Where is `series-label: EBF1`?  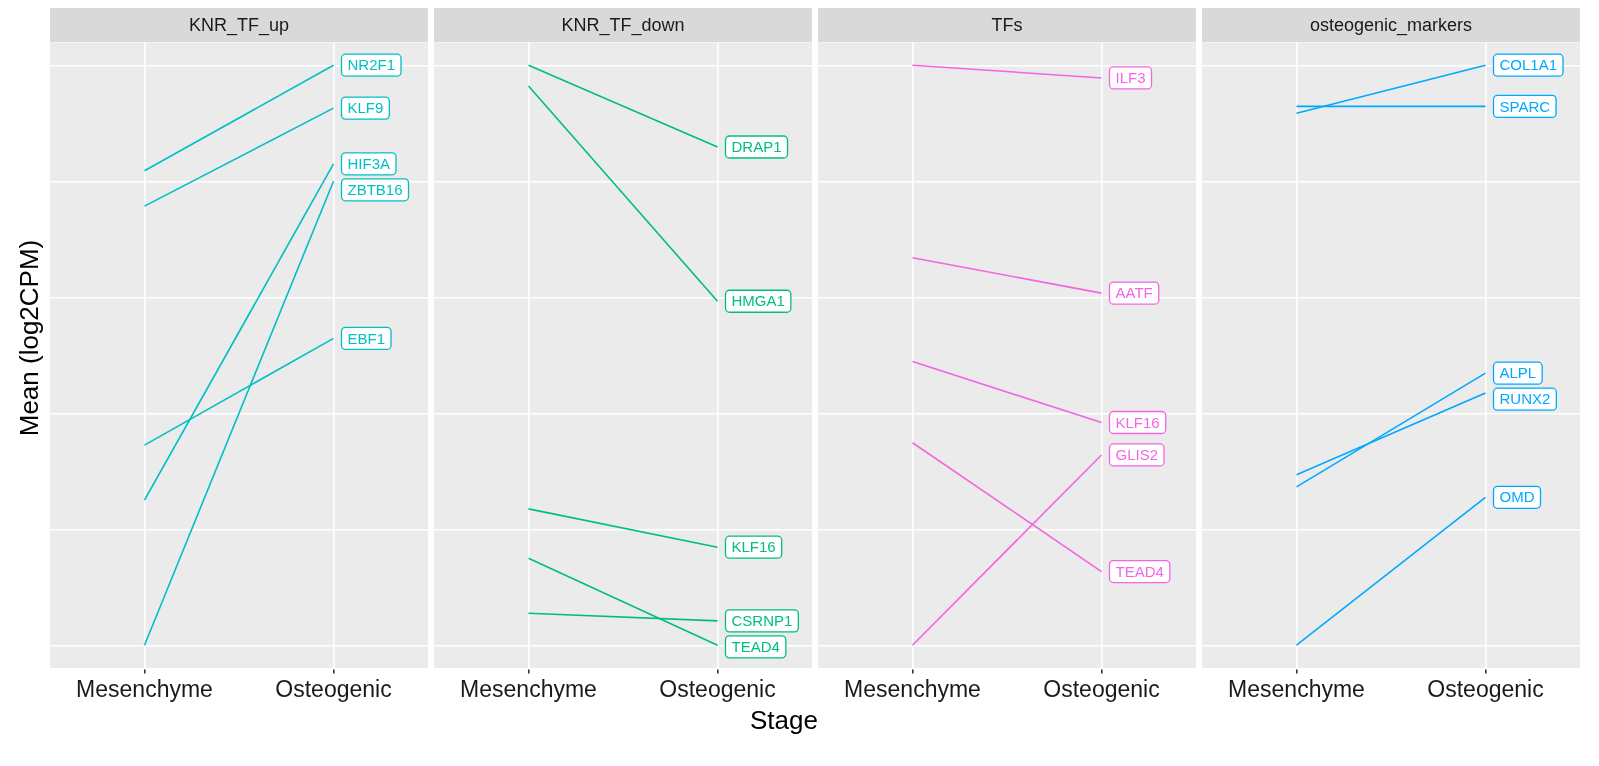
series-label: EBF1 is located at coordinates (366, 338).